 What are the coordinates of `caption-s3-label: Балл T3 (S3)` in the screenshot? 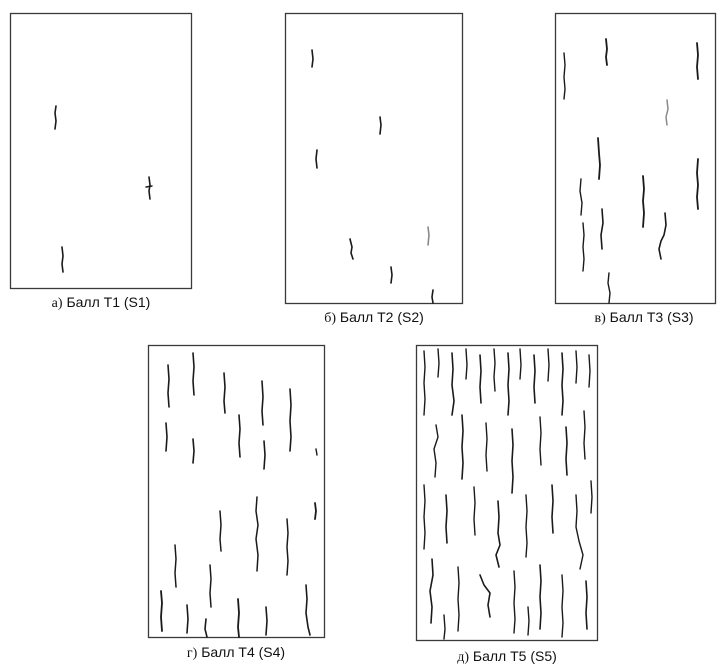 It's located at (651, 317).